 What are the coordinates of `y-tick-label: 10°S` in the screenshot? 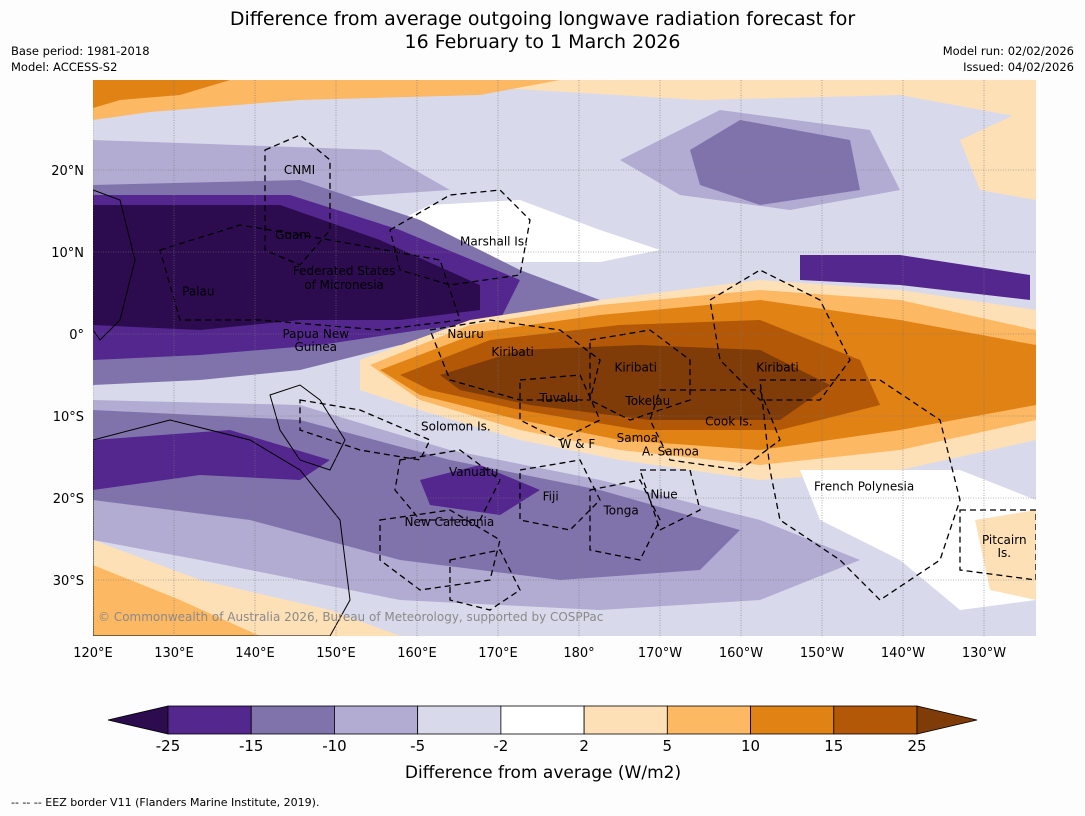 It's located at (68, 417).